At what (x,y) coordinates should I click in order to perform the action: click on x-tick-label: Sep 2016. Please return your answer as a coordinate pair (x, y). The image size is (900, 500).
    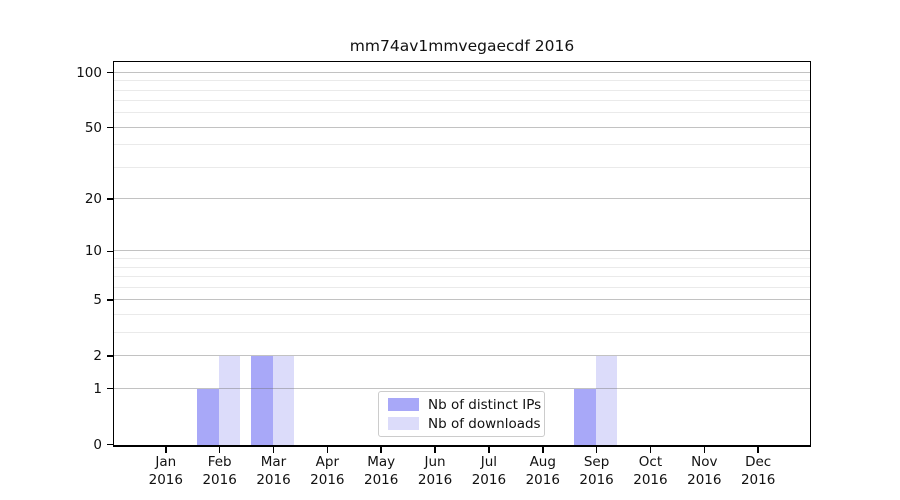
    Looking at the image, I should click on (596, 471).